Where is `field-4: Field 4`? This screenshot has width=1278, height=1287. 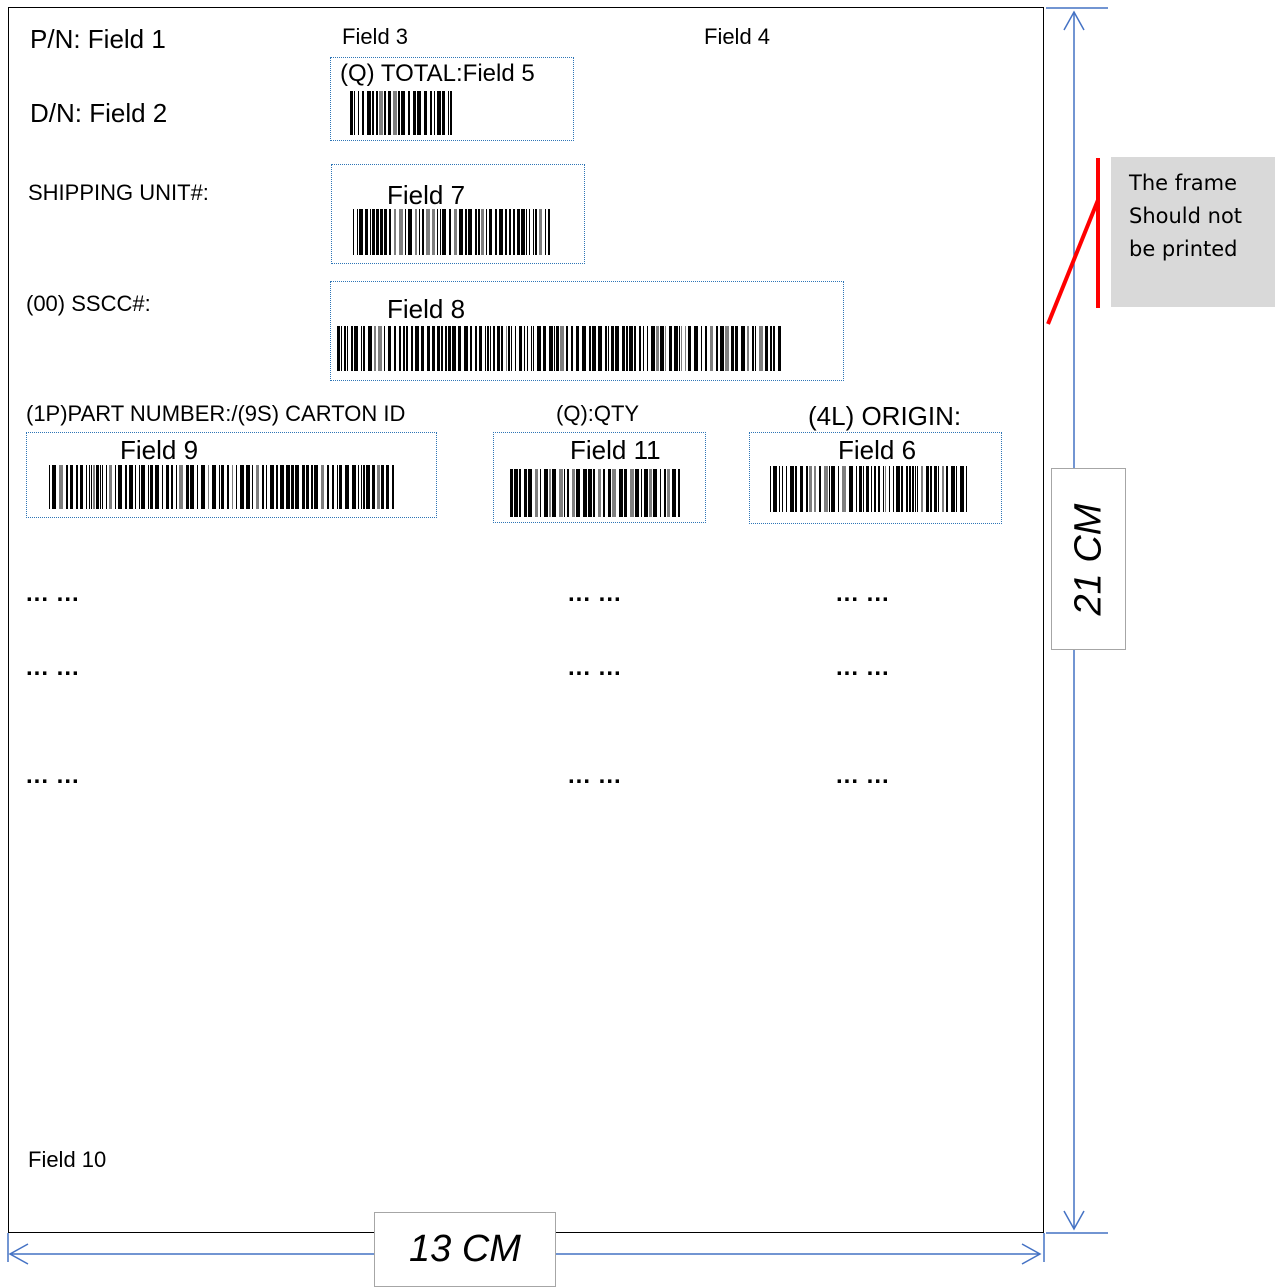 field-4: Field 4 is located at coordinates (737, 36).